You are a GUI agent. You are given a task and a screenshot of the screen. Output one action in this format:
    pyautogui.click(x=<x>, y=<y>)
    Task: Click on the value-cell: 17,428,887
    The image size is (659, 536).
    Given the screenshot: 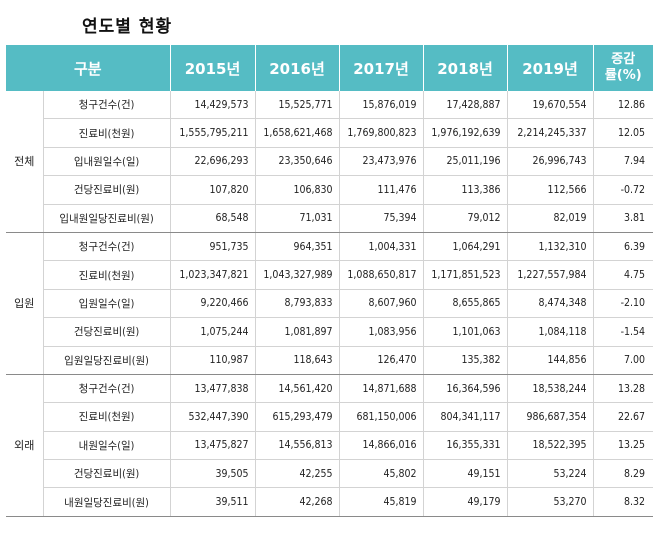 What is the action you would take?
    pyautogui.click(x=465, y=105)
    